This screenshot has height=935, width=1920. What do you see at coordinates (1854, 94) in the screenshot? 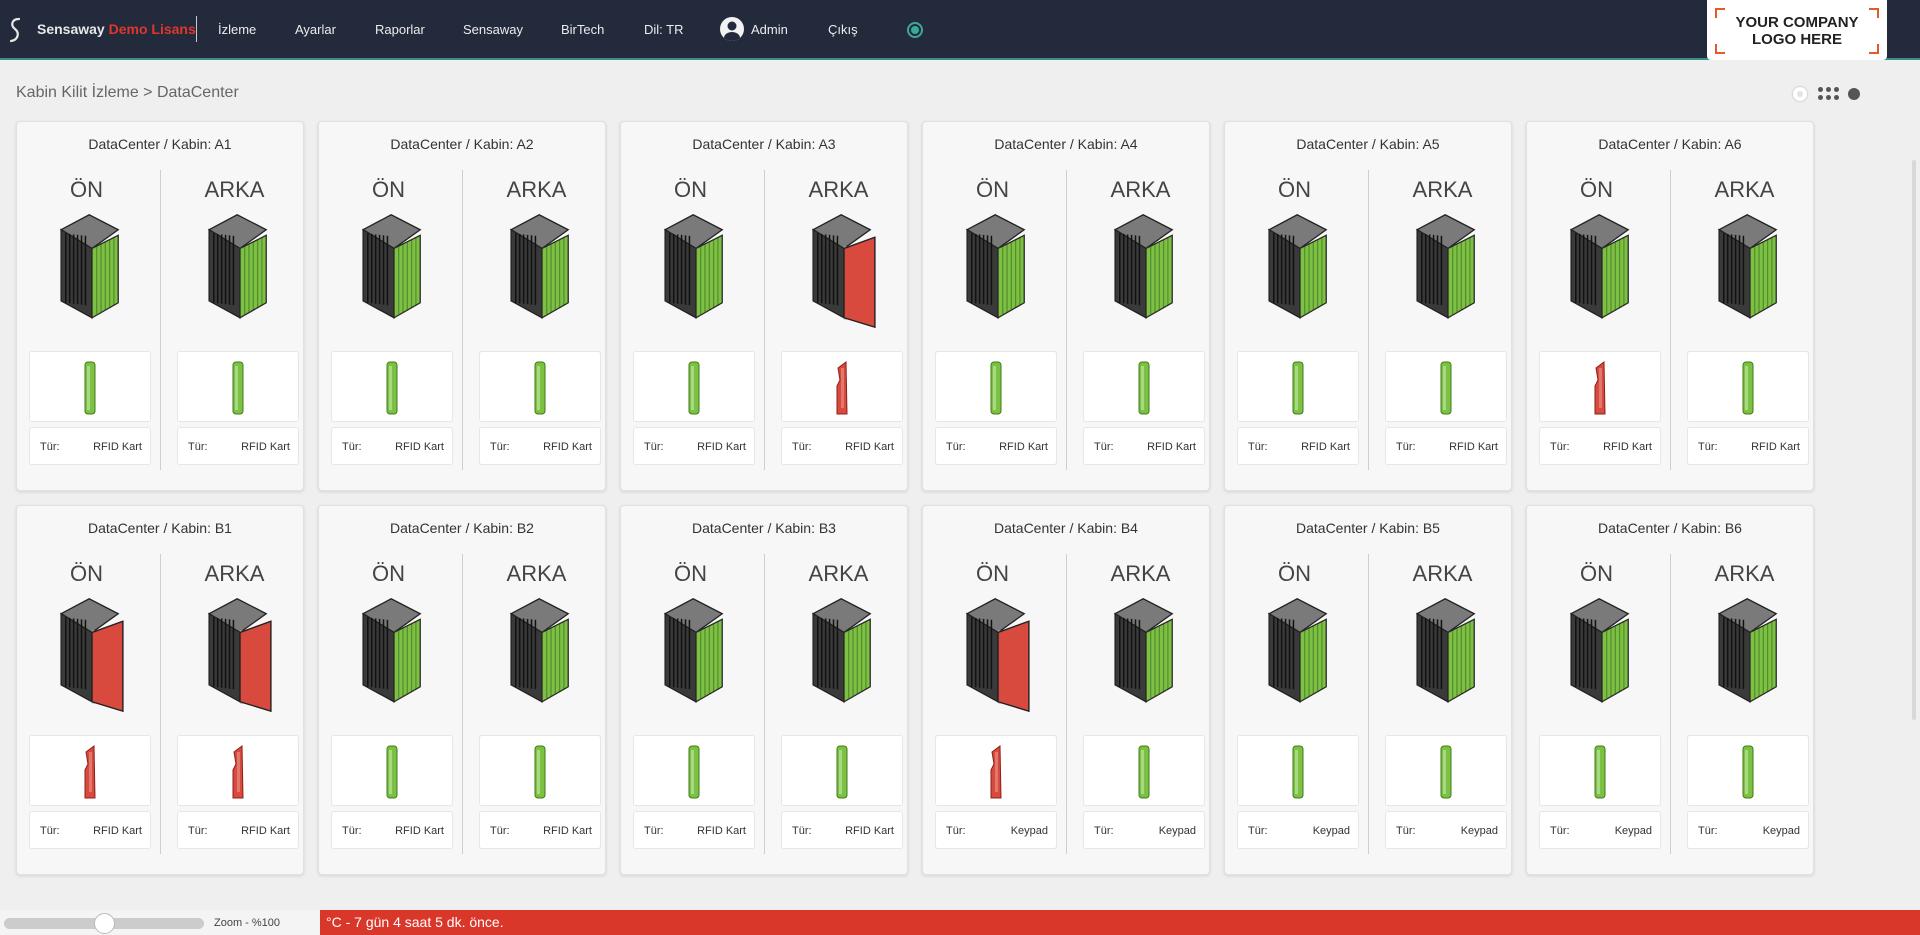
I see `view-toggle-dark-icon` at bounding box center [1854, 94].